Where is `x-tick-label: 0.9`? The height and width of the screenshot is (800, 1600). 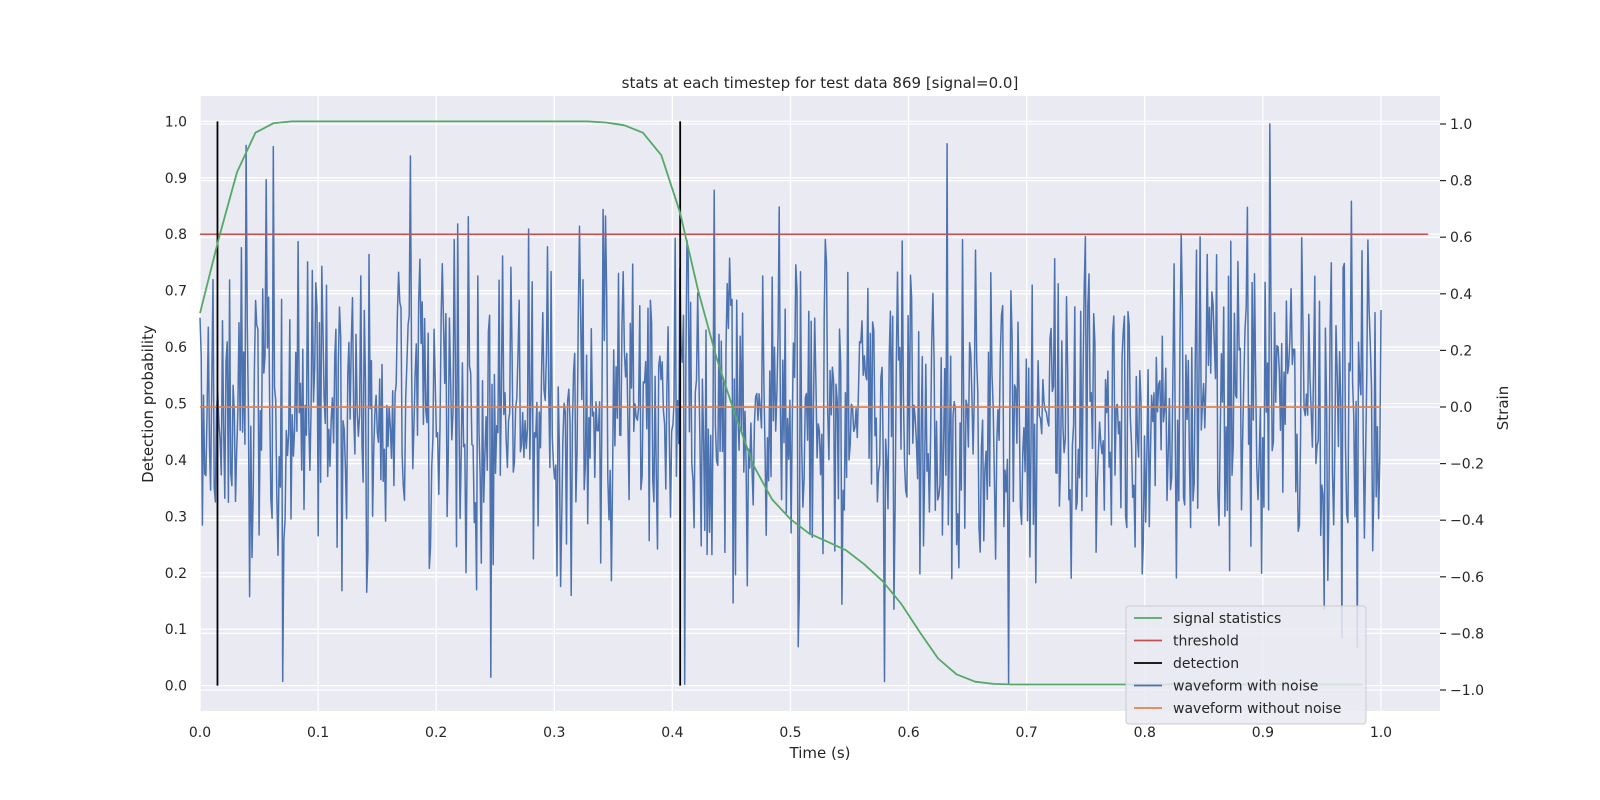 x-tick-label: 0.9 is located at coordinates (1263, 733).